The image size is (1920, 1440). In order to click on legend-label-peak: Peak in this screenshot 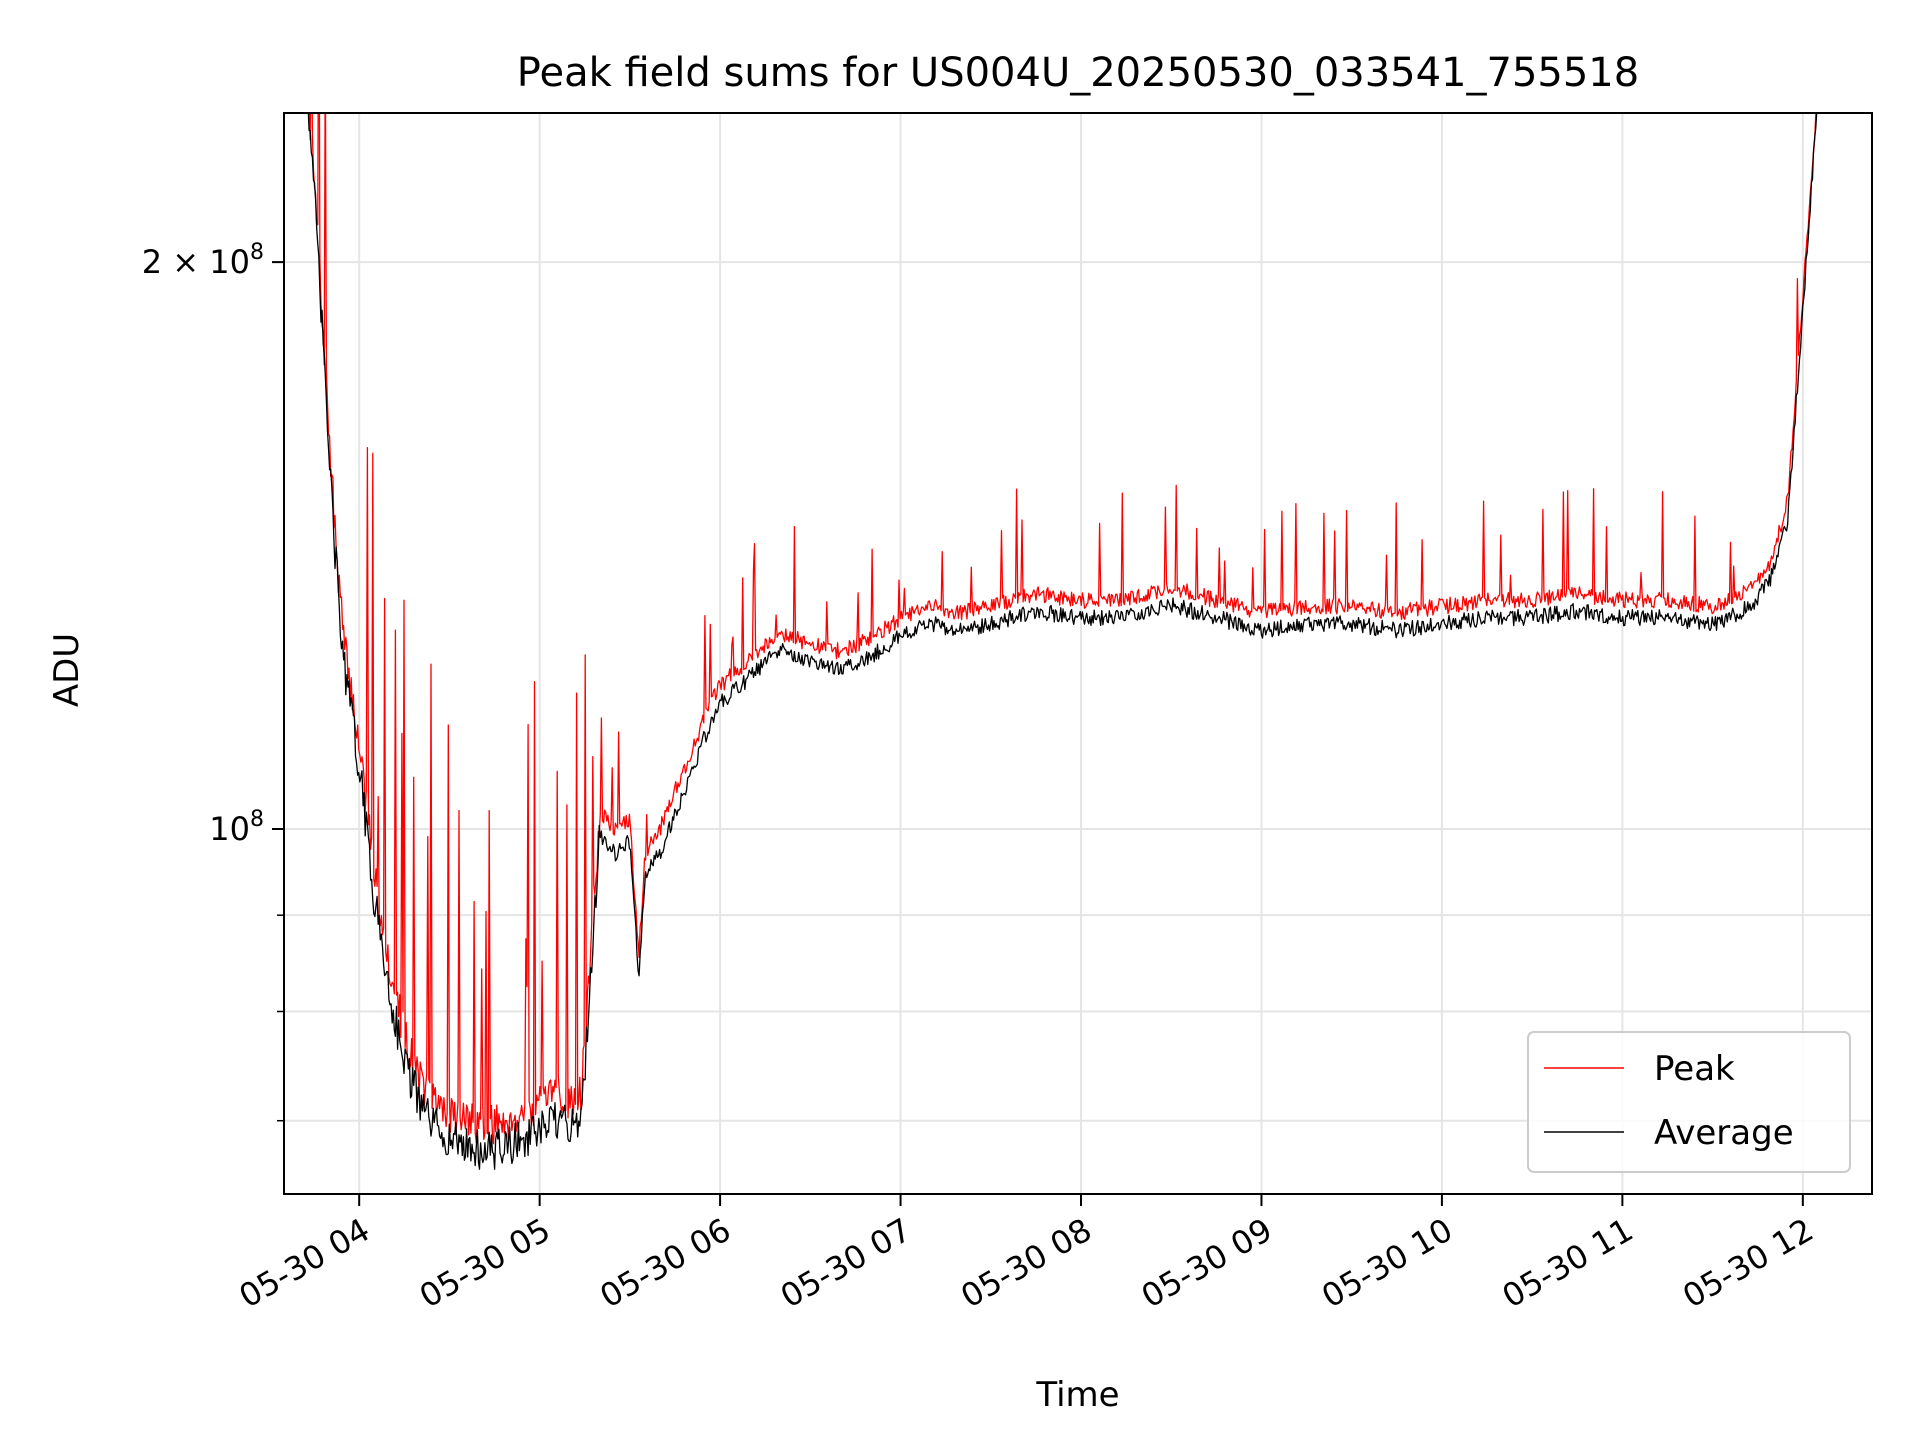, I will do `click(1694, 1069)`.